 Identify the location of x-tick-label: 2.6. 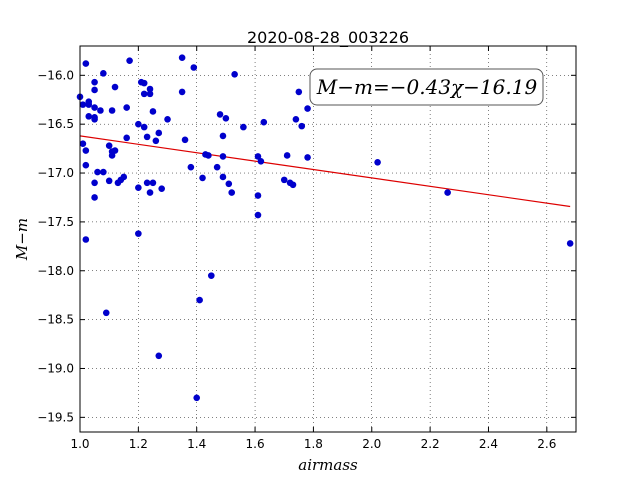
(546, 444).